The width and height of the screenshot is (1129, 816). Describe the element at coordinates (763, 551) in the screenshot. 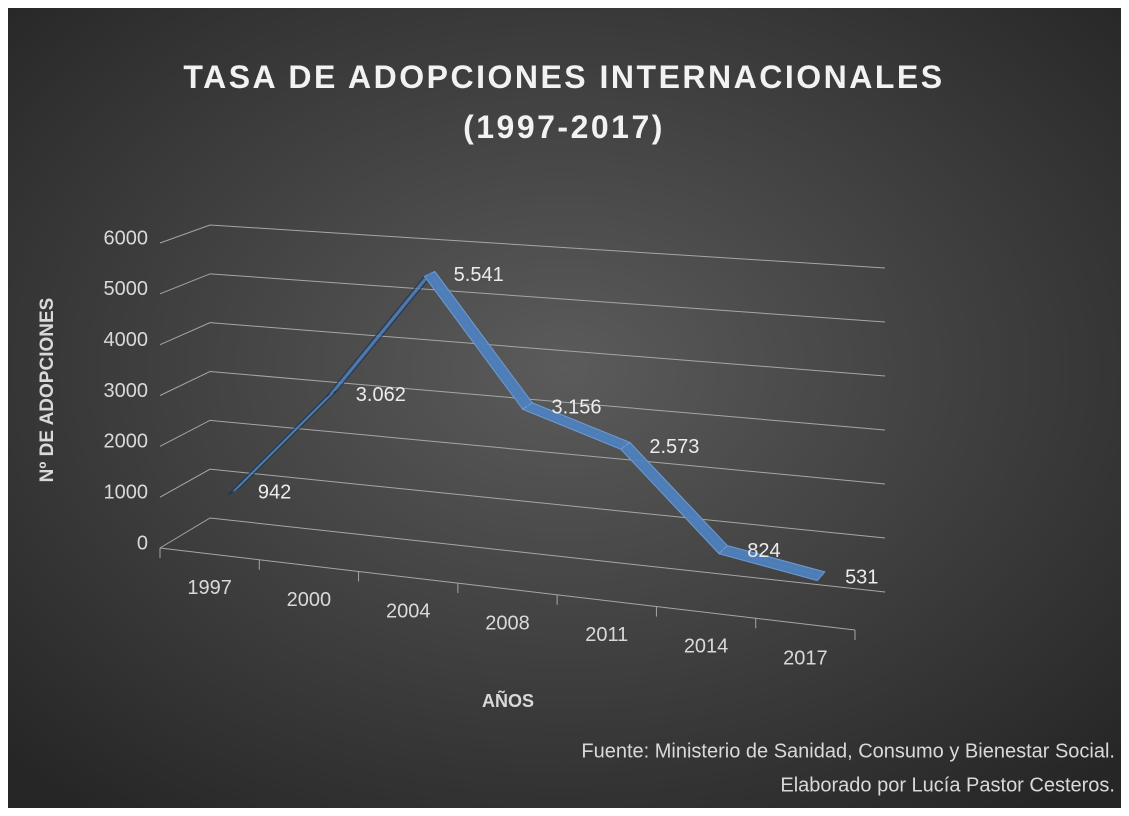

I see `data-label: 824` at that location.